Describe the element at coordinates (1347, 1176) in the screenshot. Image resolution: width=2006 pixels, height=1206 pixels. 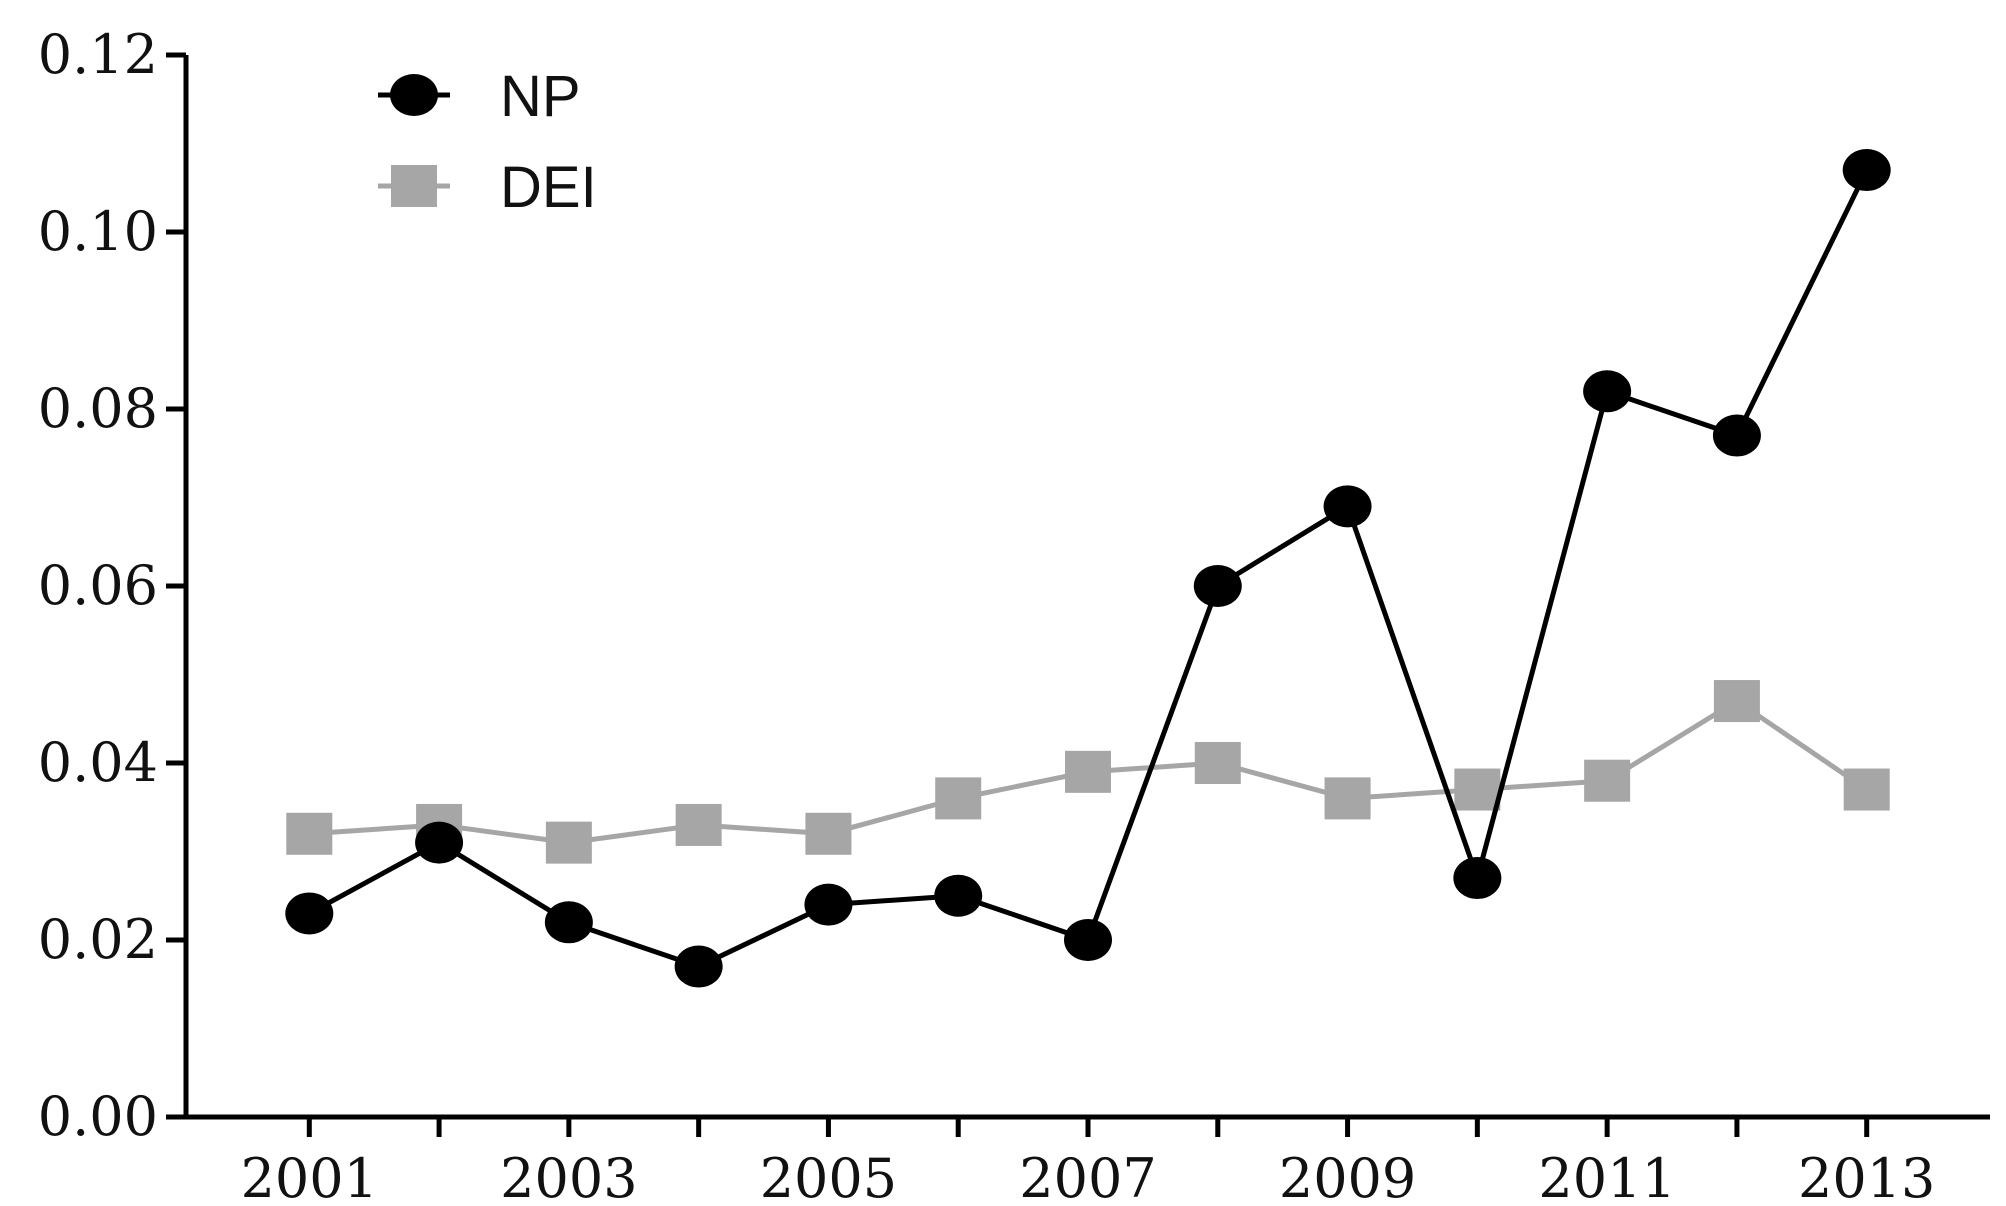
I see `x-tick-label: 2009` at that location.